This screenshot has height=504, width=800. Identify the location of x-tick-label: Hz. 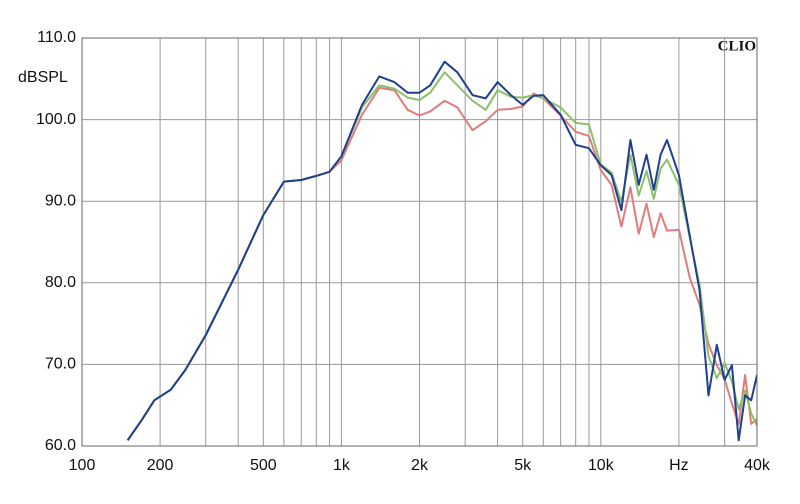
(679, 465).